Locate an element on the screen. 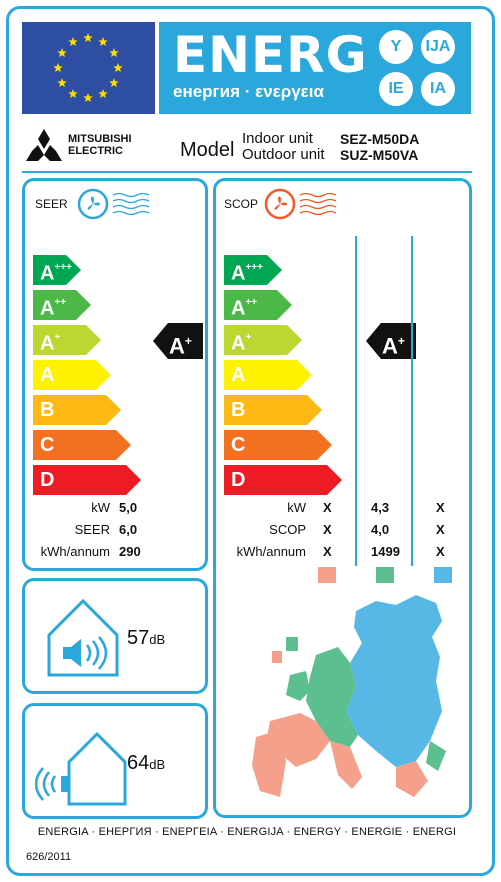 This screenshot has width=501, height=882. seer-class-letter: D is located at coordinates (47, 480).